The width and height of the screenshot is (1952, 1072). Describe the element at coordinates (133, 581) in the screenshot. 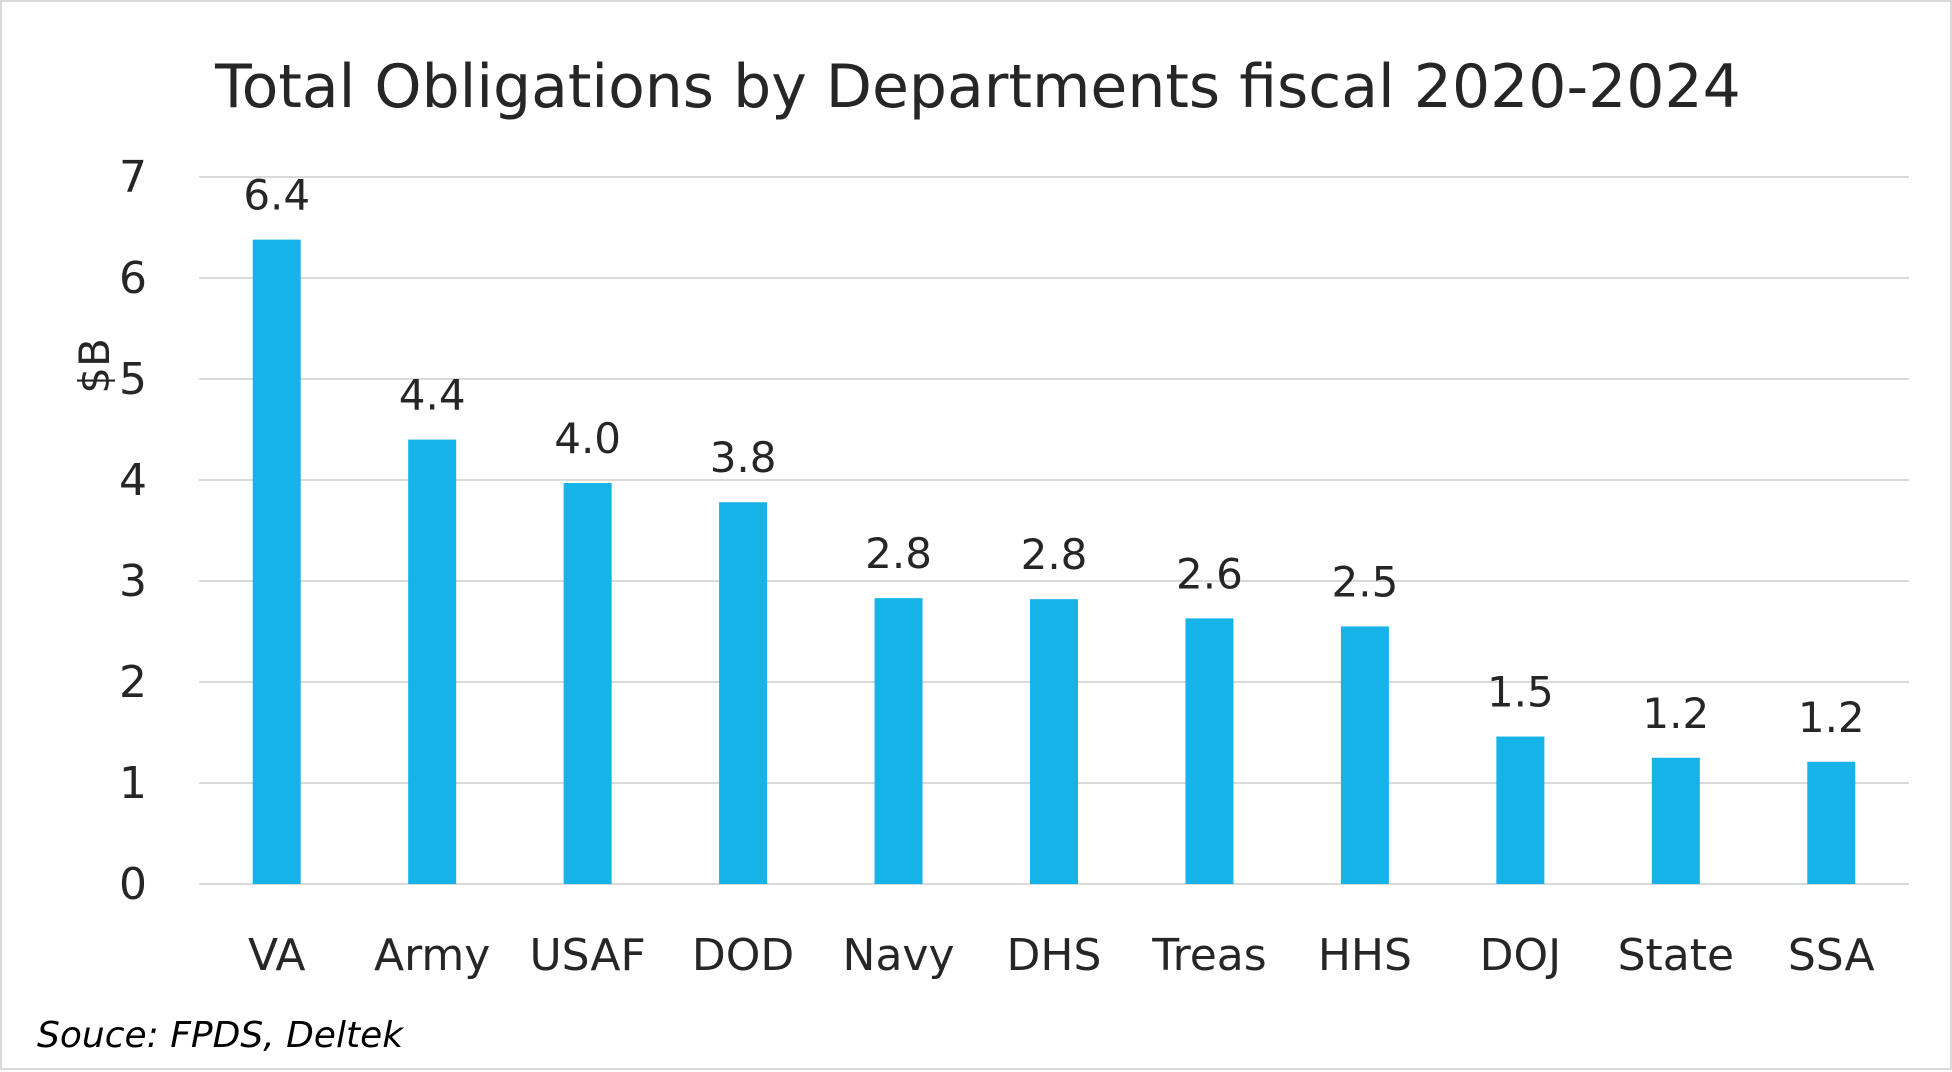

I see `y-tick-label-3: 3` at that location.